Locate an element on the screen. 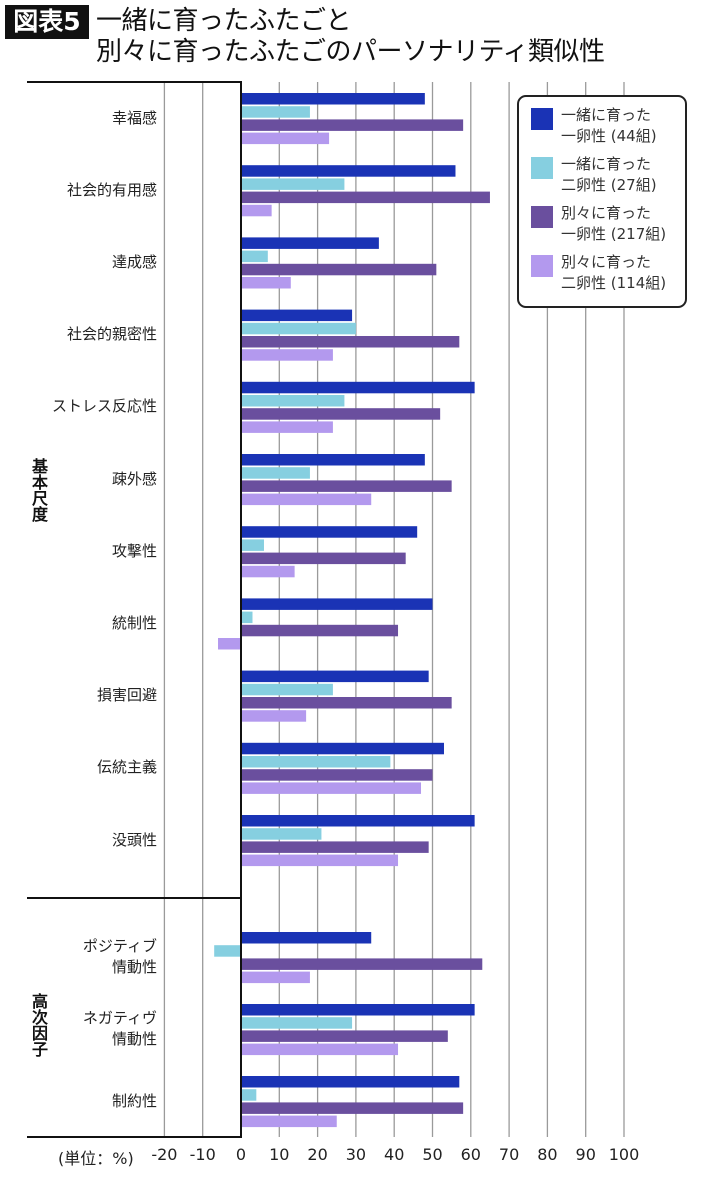 This screenshot has width=710, height=1193. x-tick-label: 40 is located at coordinates (394, 1154).